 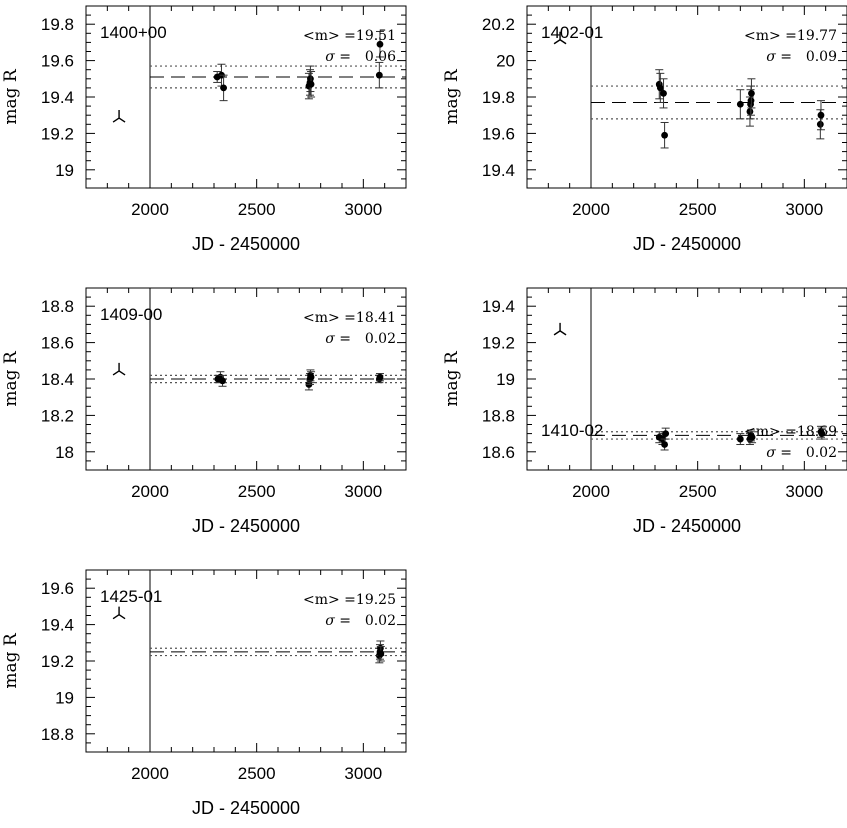 I want to click on y-tick-label: 19.8, so click(x=498, y=97).